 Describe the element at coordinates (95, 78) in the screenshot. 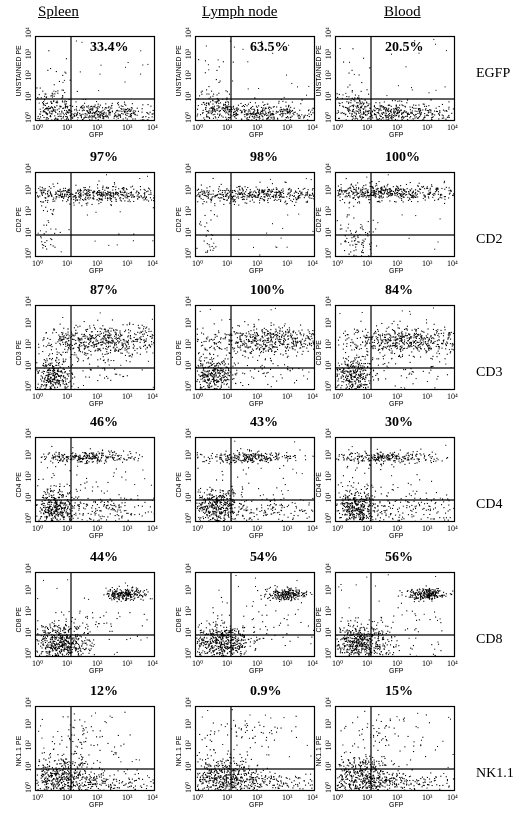

I see `plot-frame` at that location.